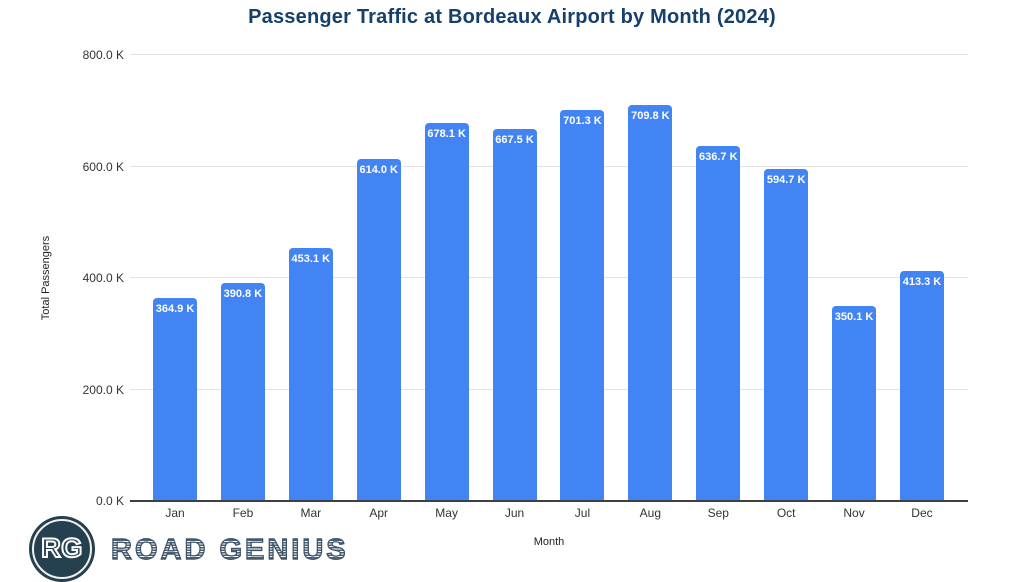 This screenshot has width=1024, height=582. Describe the element at coordinates (549, 513) in the screenshot. I see `x-axis-ticks: Jan Feb Mar Apr May Jun Jul Aug Sep Oct Nov Dec` at that location.